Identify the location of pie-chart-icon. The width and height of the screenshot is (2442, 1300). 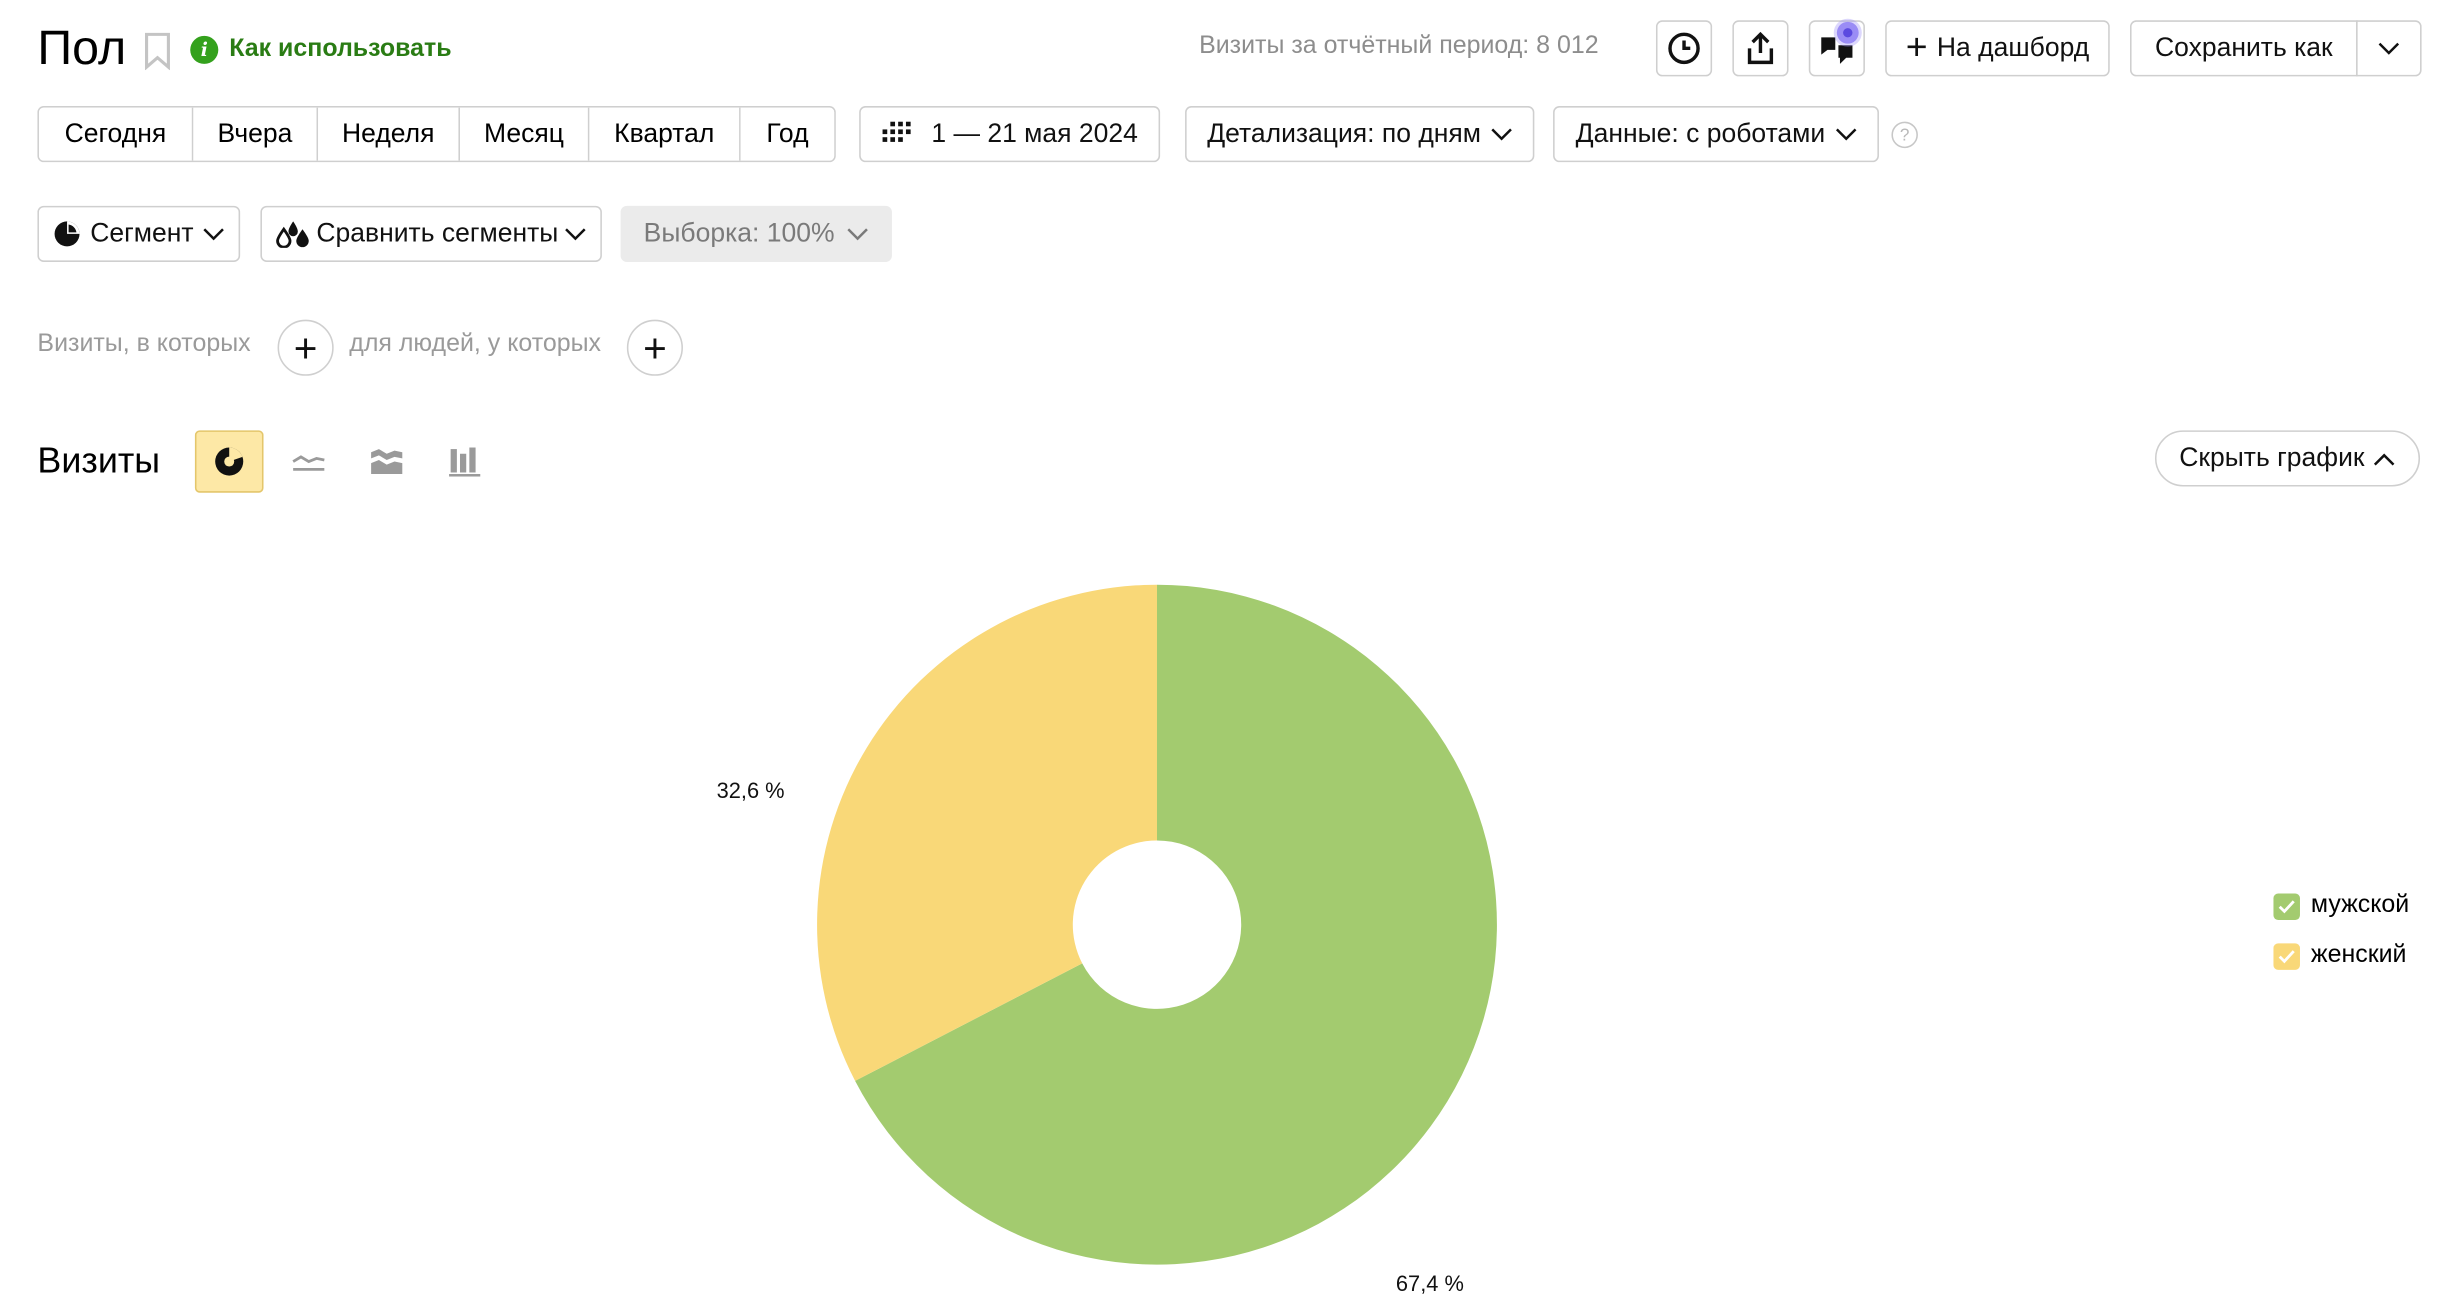
(229, 461).